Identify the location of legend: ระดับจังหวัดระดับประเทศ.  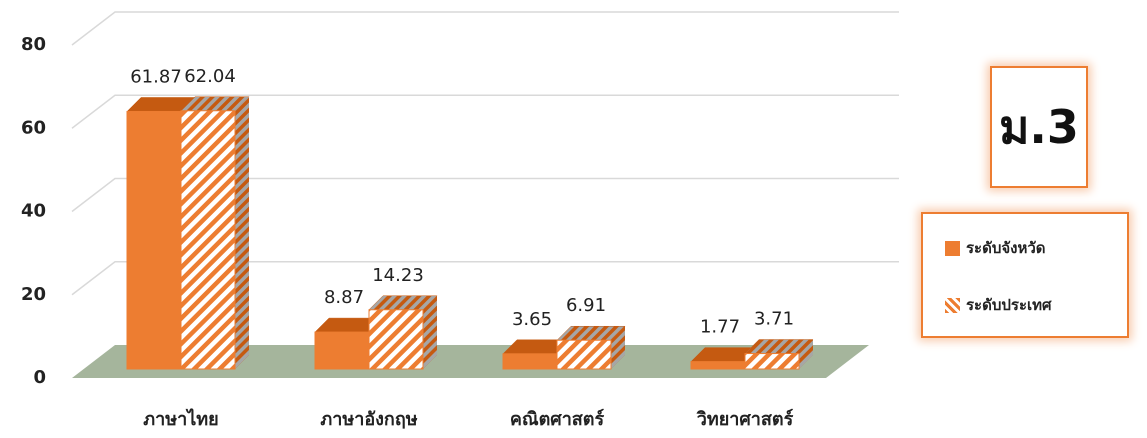
(1025, 275).